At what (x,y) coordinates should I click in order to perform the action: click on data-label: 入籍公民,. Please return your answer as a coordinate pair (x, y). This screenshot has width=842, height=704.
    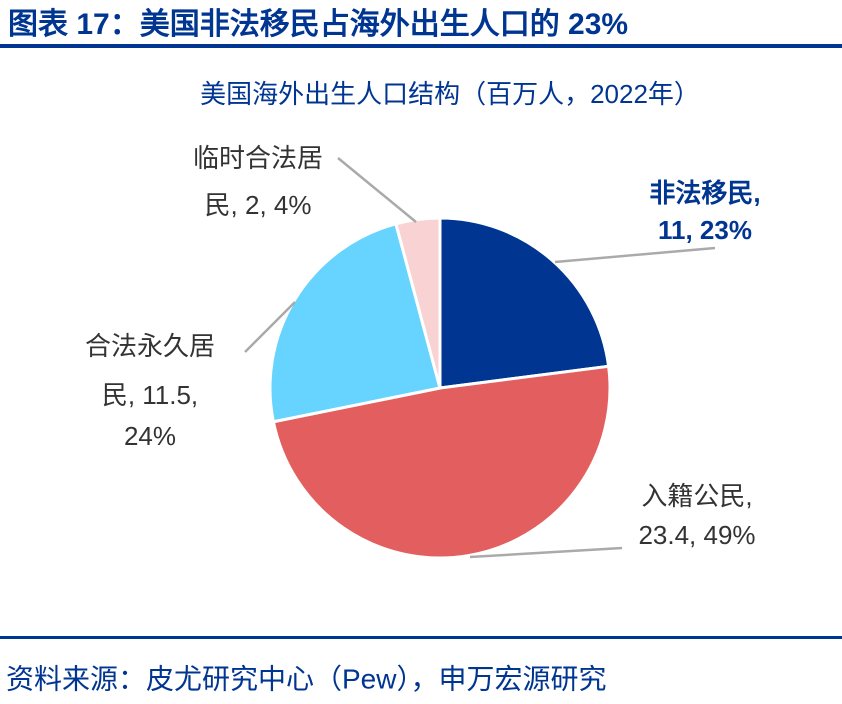
    Looking at the image, I should click on (696, 496).